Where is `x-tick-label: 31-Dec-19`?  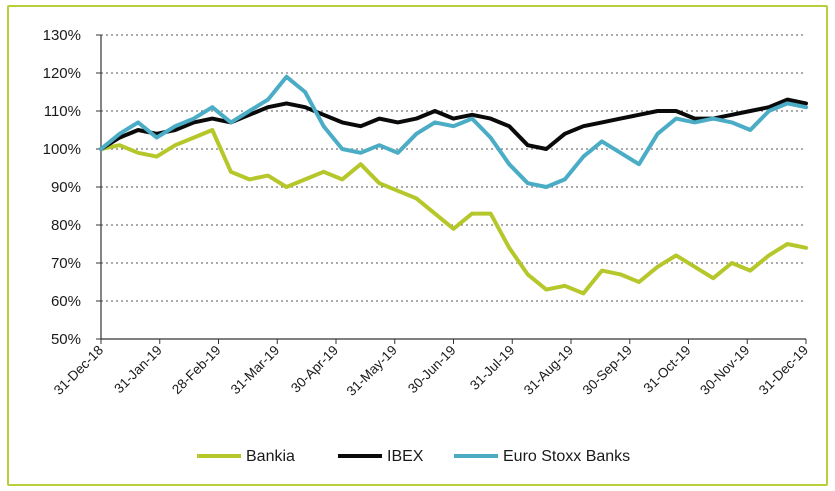 x-tick-label: 31-Dec-19 is located at coordinates (783, 370).